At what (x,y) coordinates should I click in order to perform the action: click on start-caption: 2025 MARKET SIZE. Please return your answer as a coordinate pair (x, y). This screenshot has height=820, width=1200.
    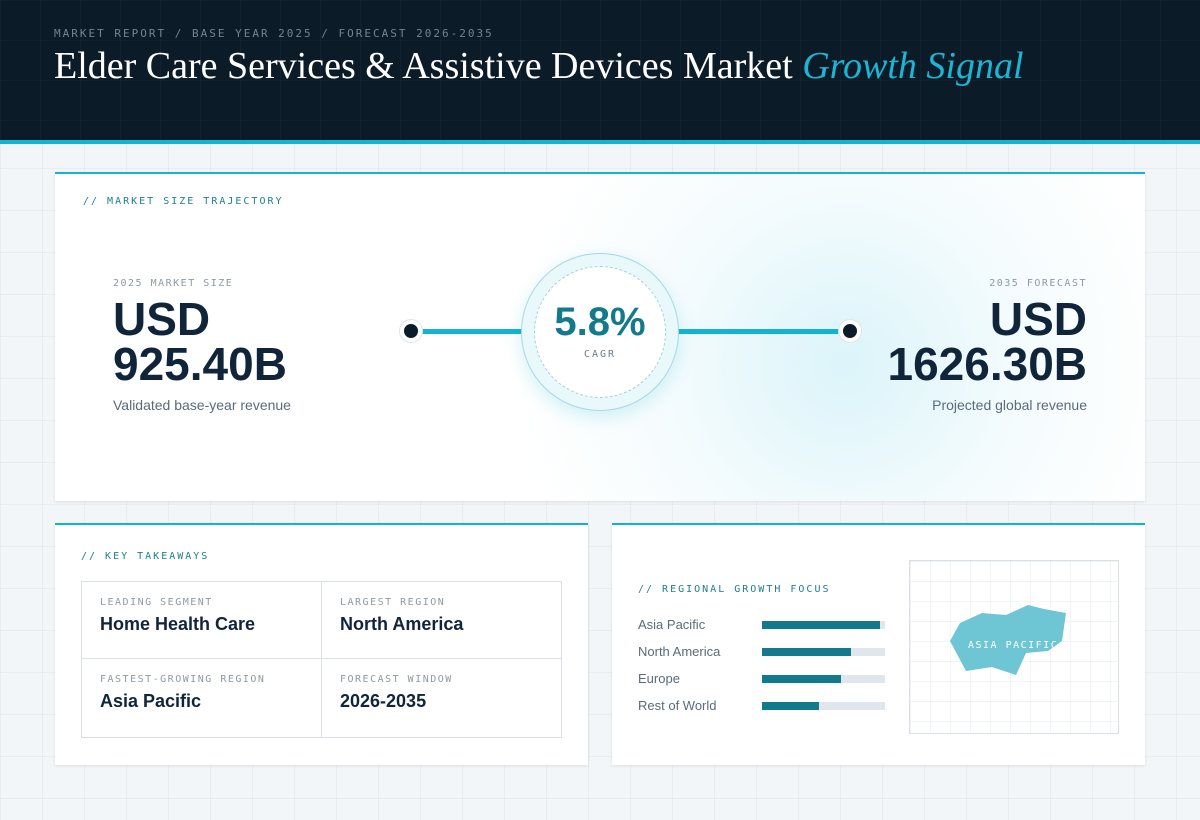
    Looking at the image, I should click on (173, 283).